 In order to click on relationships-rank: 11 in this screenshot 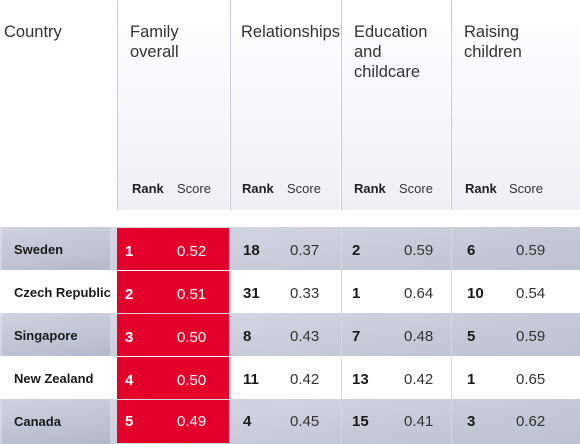, I will do `click(251, 379)`.